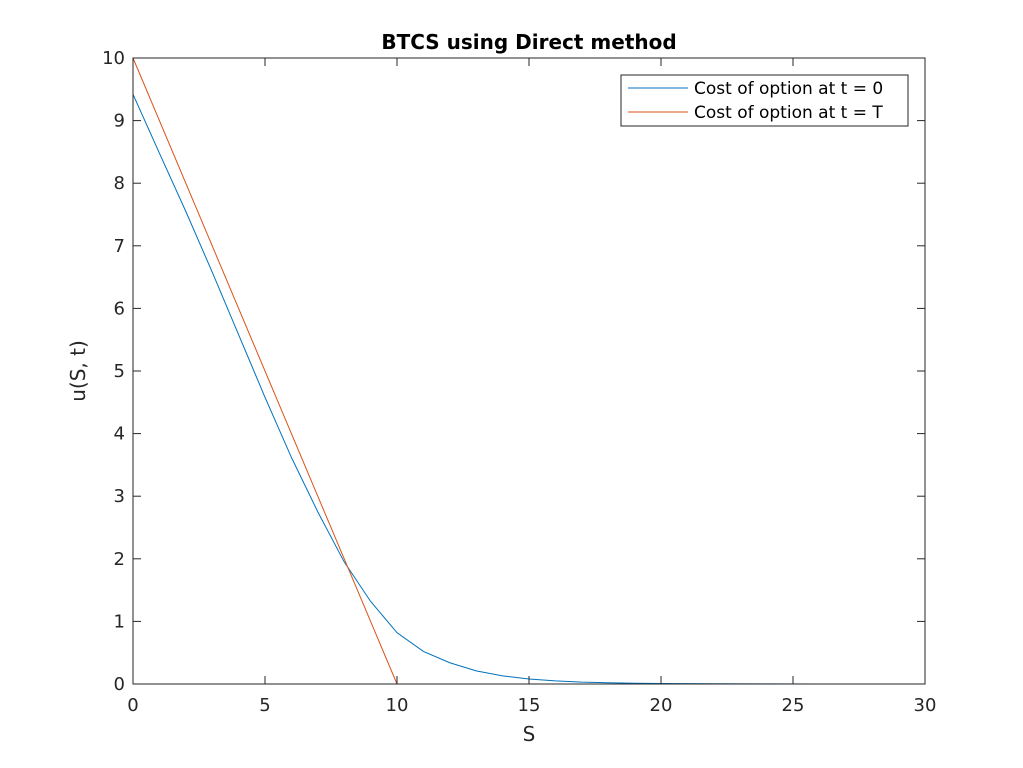  I want to click on y-tick-label: 7, so click(119, 246).